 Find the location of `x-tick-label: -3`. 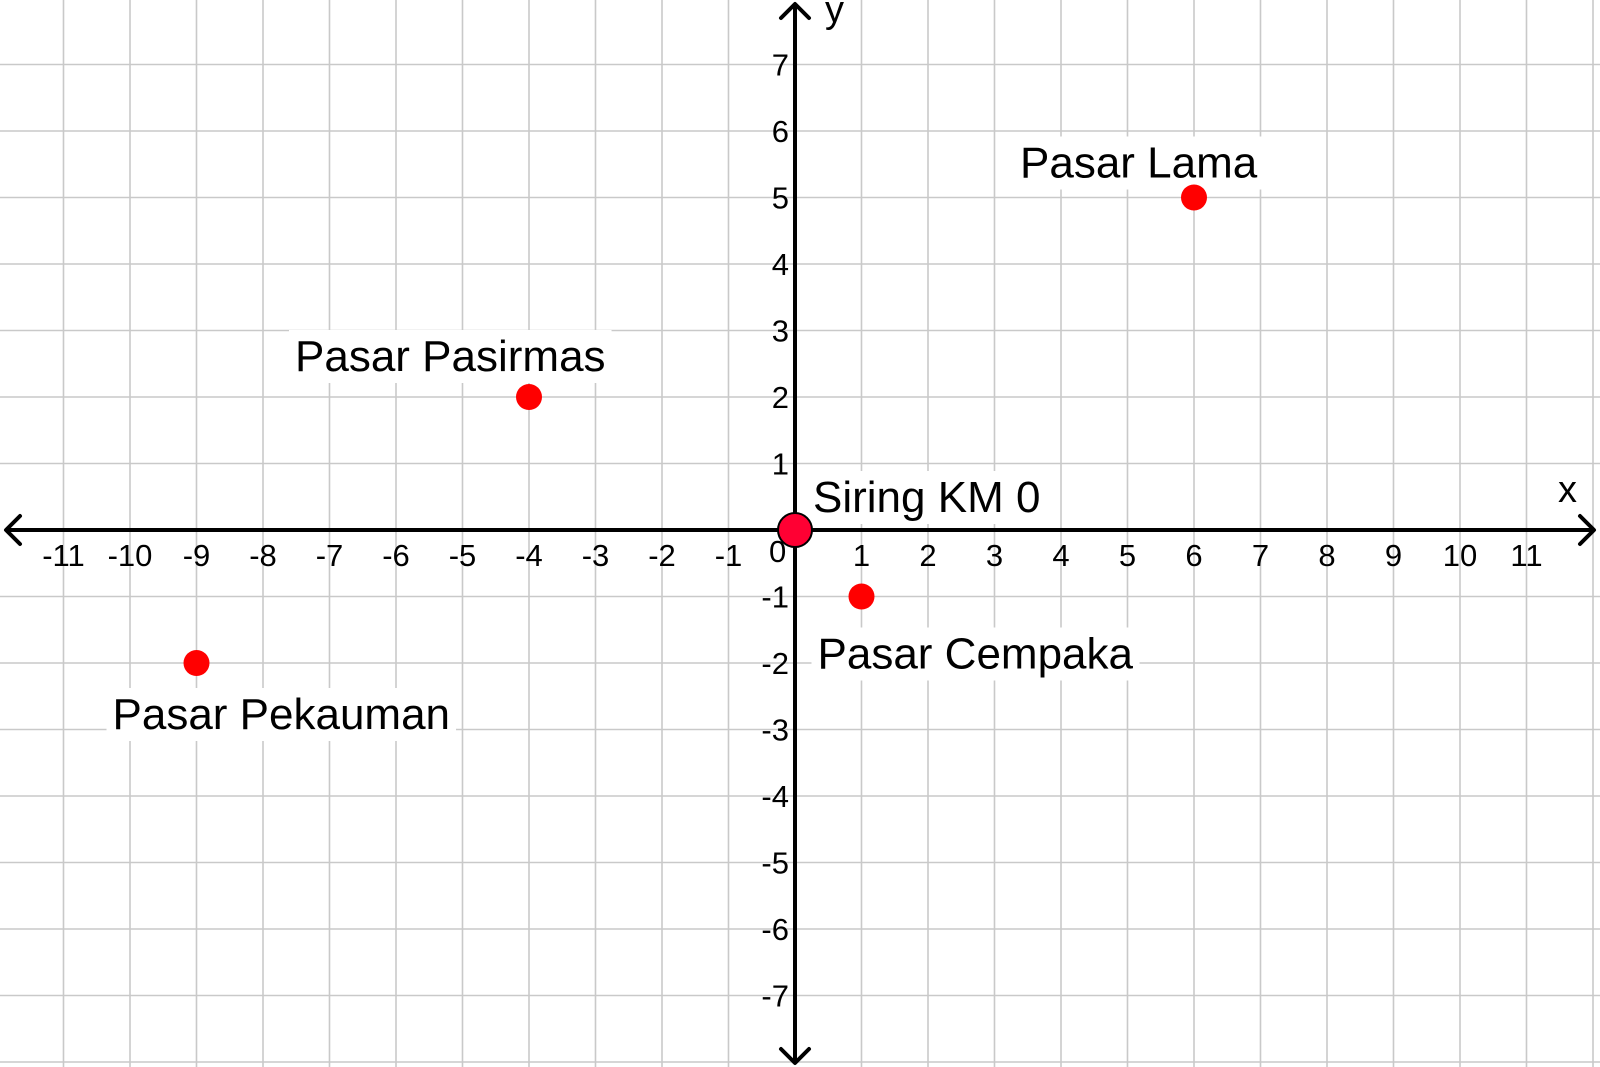

x-tick-label: -3 is located at coordinates (596, 555).